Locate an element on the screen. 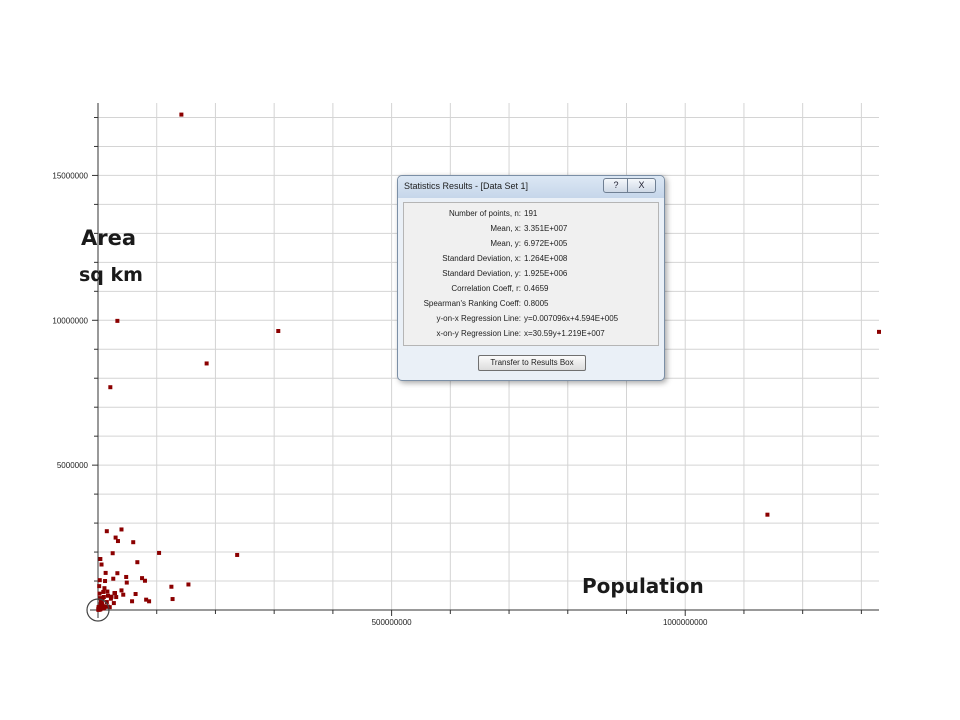  stat-row: Mean, y: 6.972E+005 is located at coordinates (531, 246).